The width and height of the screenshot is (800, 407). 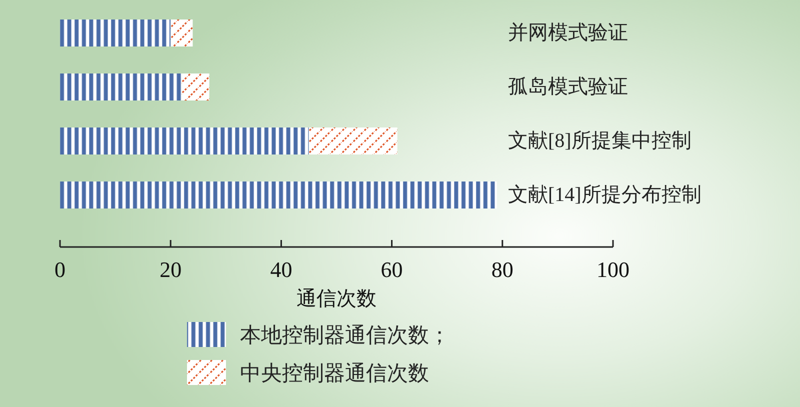 I want to click on x-tick-label: 20, so click(x=171, y=269).